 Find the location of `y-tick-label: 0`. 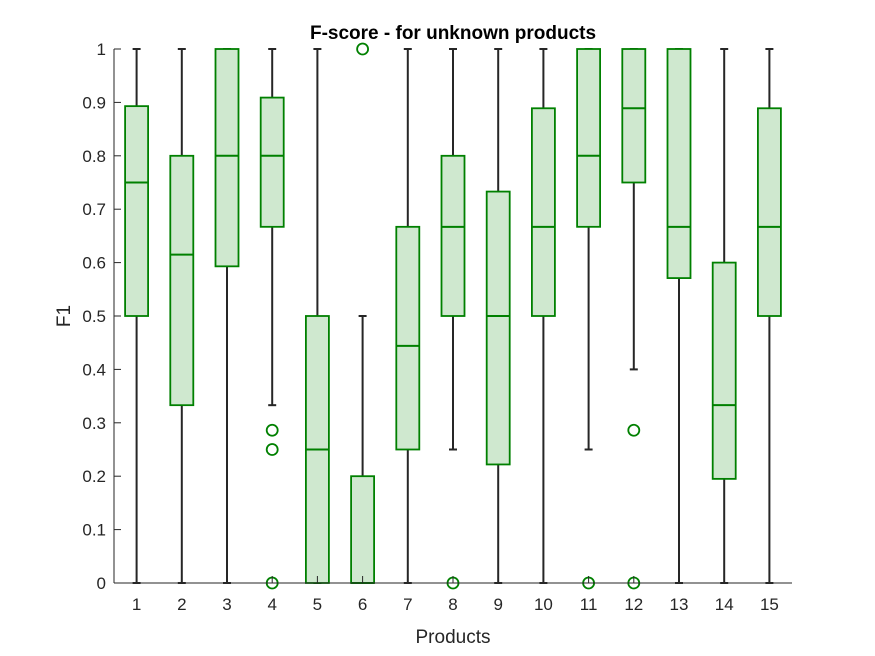

y-tick-label: 0 is located at coordinates (101, 583).